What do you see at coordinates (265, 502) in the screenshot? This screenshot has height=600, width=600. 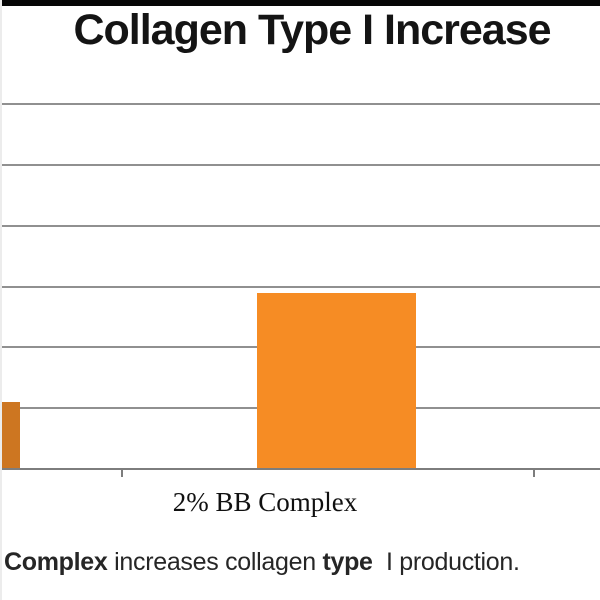 I see `x-axis-category-label: 2% BB Complex` at bounding box center [265, 502].